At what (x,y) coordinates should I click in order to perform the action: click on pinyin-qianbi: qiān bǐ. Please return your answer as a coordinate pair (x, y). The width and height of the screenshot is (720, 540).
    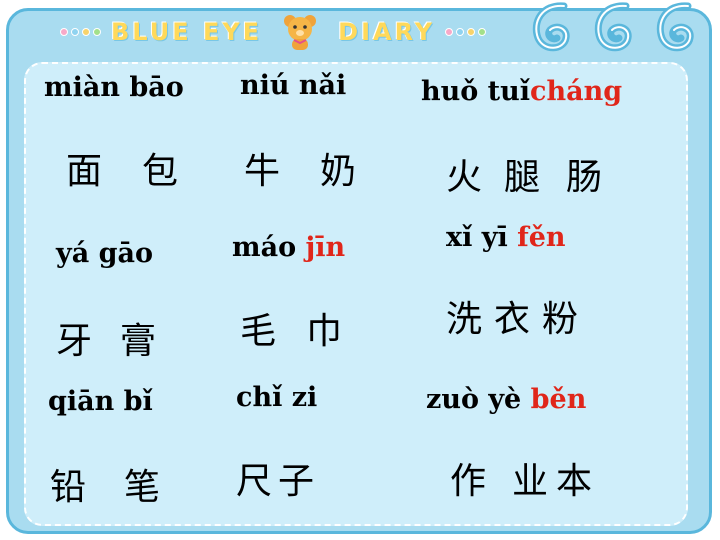
    Looking at the image, I should click on (100, 401).